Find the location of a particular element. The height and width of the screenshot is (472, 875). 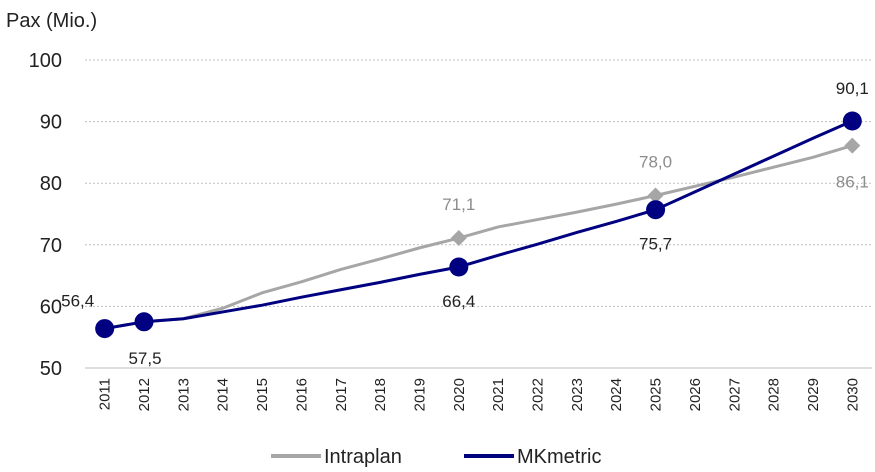

x-tick-label: 2018 is located at coordinates (380, 394).